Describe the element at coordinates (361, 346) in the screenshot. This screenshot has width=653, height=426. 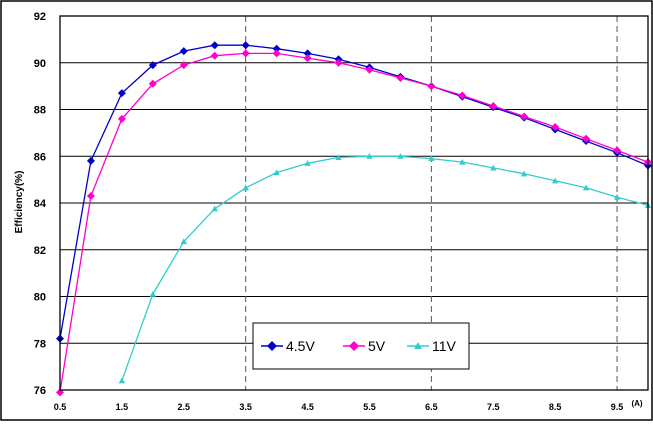
I see `legend: 4.5V 5V 11V` at that location.